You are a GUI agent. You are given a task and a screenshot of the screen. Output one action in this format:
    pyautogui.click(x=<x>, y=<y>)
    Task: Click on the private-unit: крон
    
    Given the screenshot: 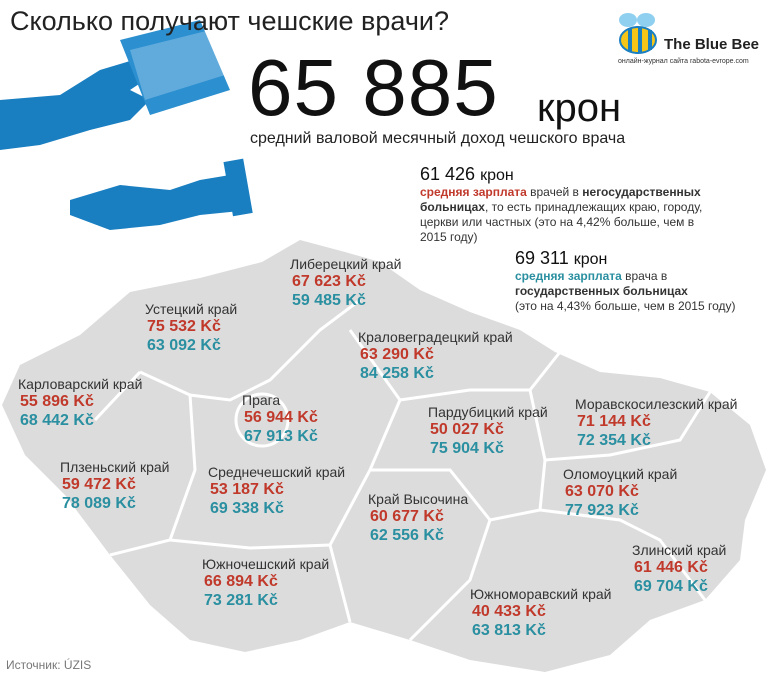 What is the action you would take?
    pyautogui.click(x=497, y=175)
    